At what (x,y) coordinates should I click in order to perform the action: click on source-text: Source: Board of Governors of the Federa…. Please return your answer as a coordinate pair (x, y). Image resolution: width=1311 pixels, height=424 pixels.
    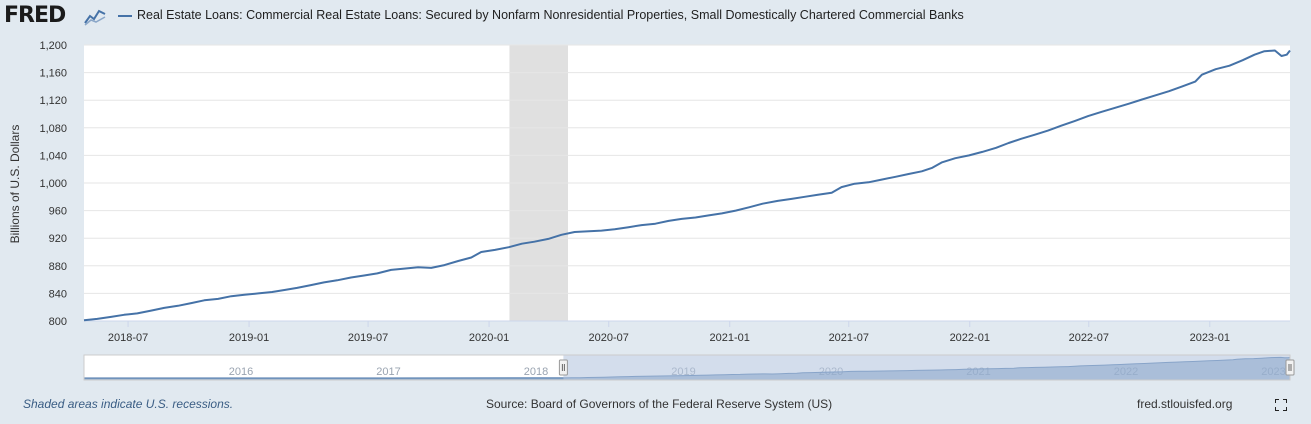
    Looking at the image, I should click on (659, 404).